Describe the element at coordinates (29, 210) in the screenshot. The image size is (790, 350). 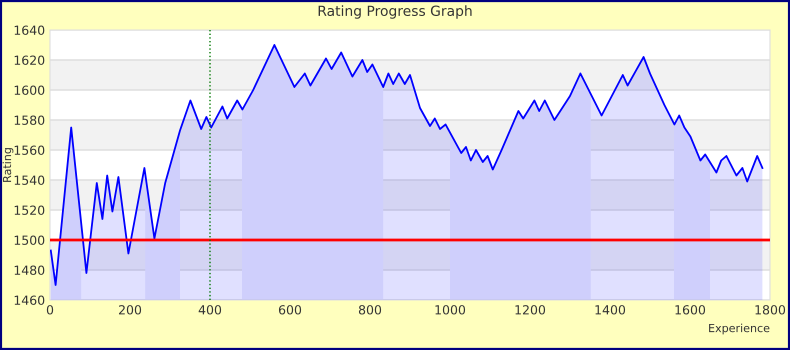
I see `y-tick-label: 1520` at that location.